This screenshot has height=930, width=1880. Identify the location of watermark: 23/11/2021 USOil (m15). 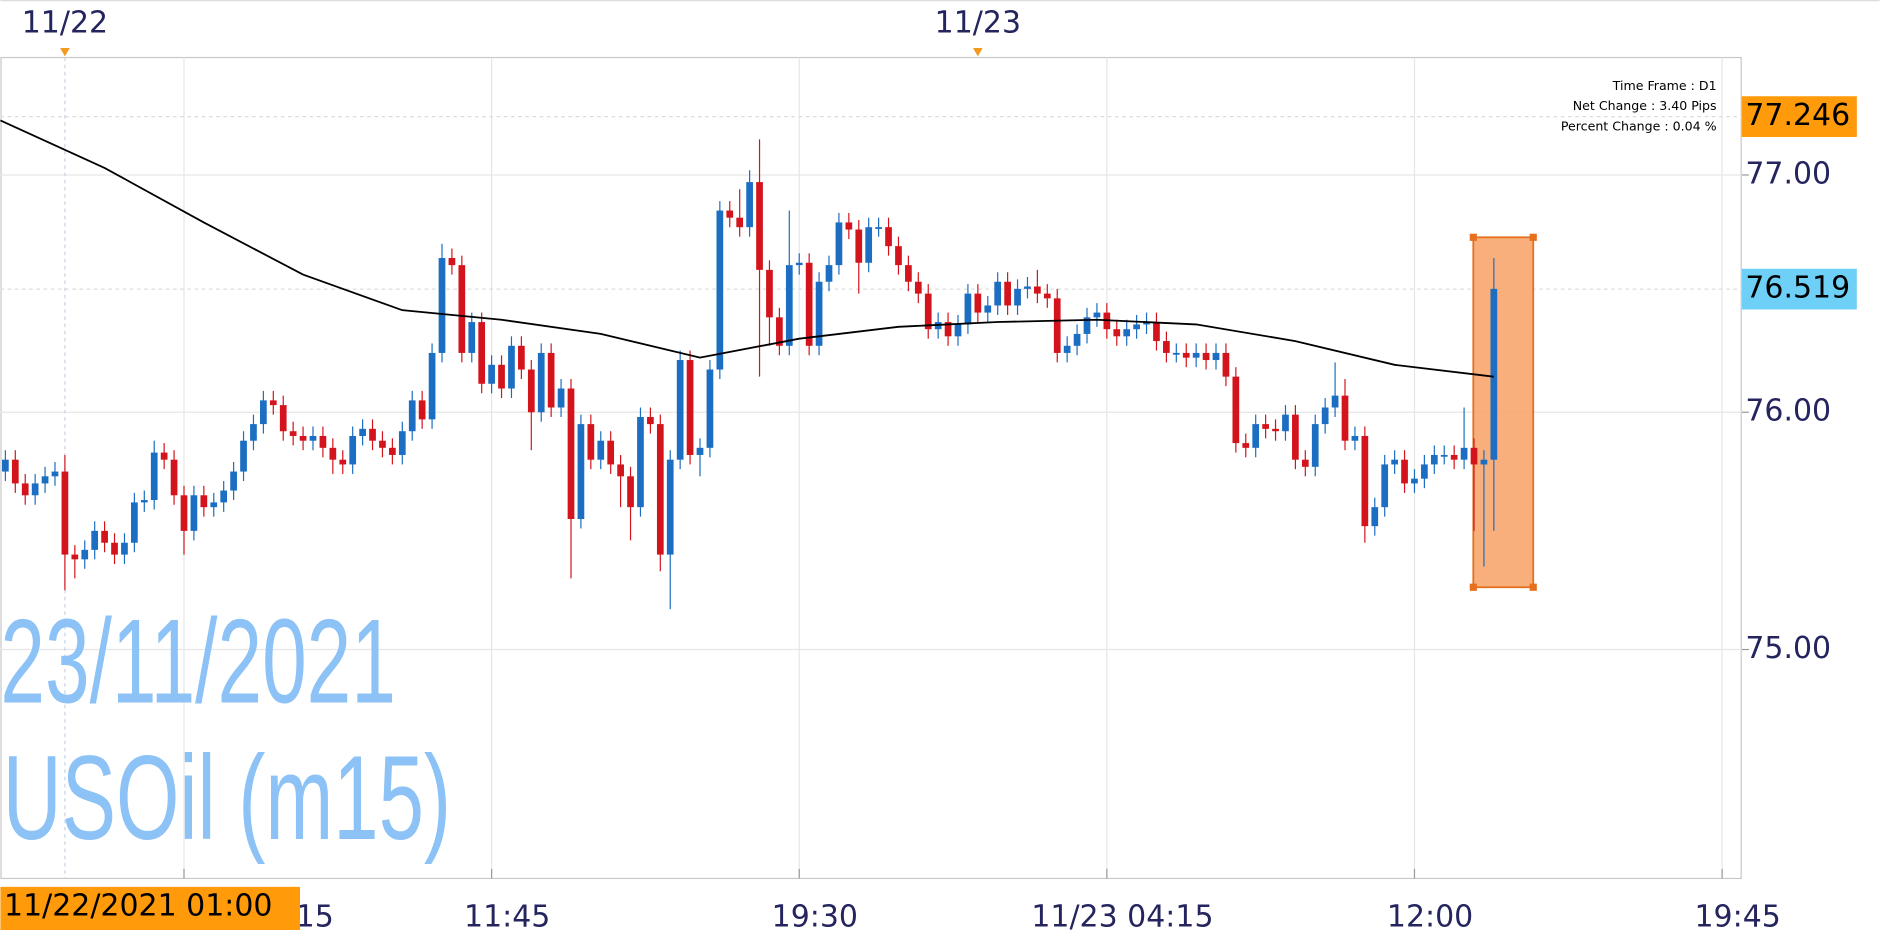
(225, 730).